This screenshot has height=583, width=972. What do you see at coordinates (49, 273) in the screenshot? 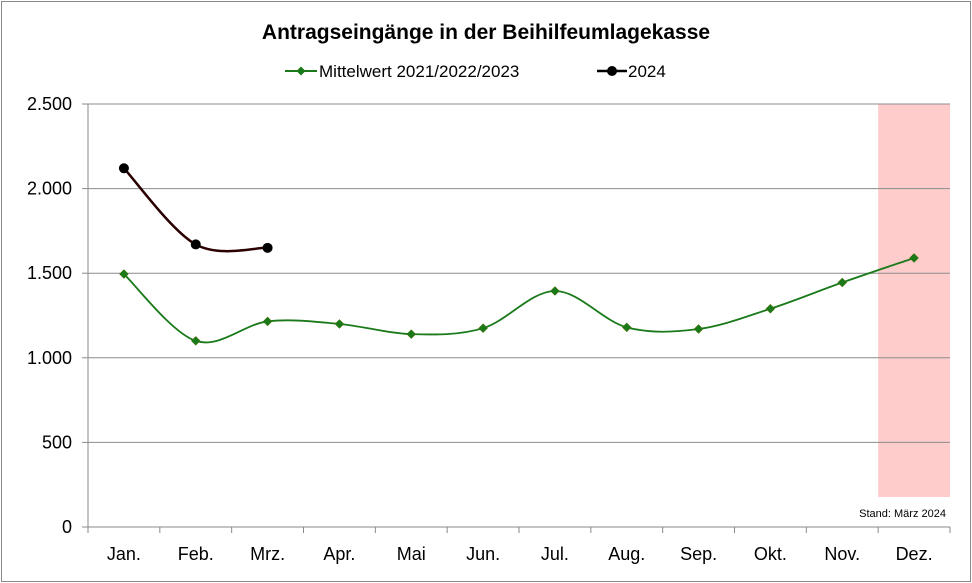
I see `y-tick-label: 1.500` at bounding box center [49, 273].